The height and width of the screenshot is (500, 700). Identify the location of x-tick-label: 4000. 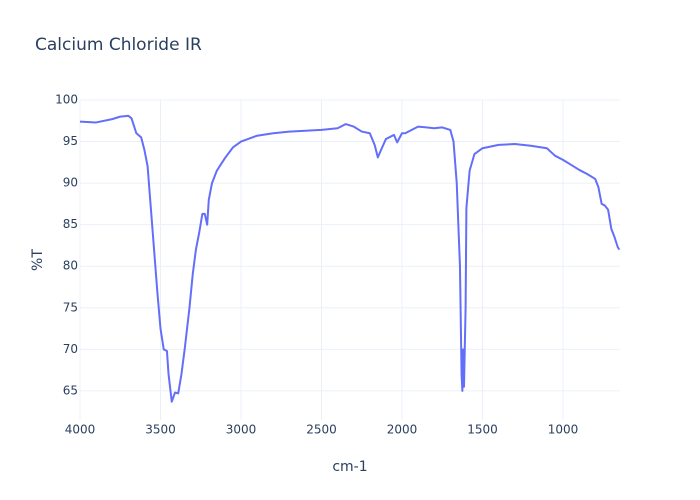
(80, 430).